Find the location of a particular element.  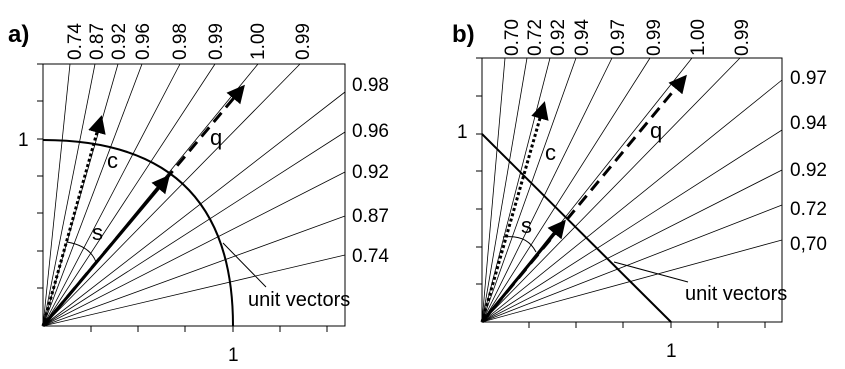

panel-a-top-label: 1.00 is located at coordinates (258, 41).